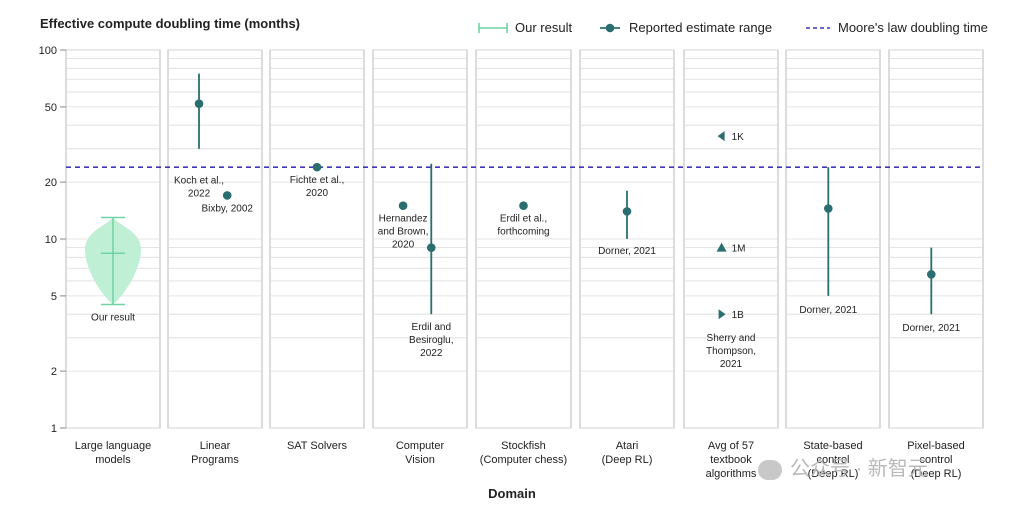 This screenshot has width=1024, height=513. Describe the element at coordinates (54, 429) in the screenshot. I see `y-tick-label: 1` at that location.